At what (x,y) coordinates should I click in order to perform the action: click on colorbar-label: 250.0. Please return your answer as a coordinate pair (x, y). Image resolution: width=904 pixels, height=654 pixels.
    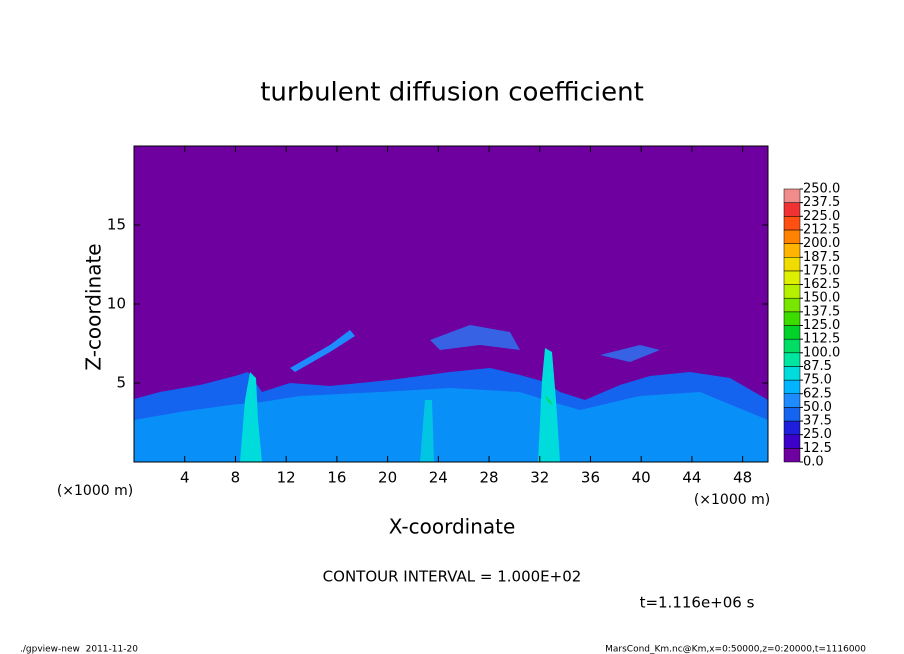
    Looking at the image, I should click on (821, 189).